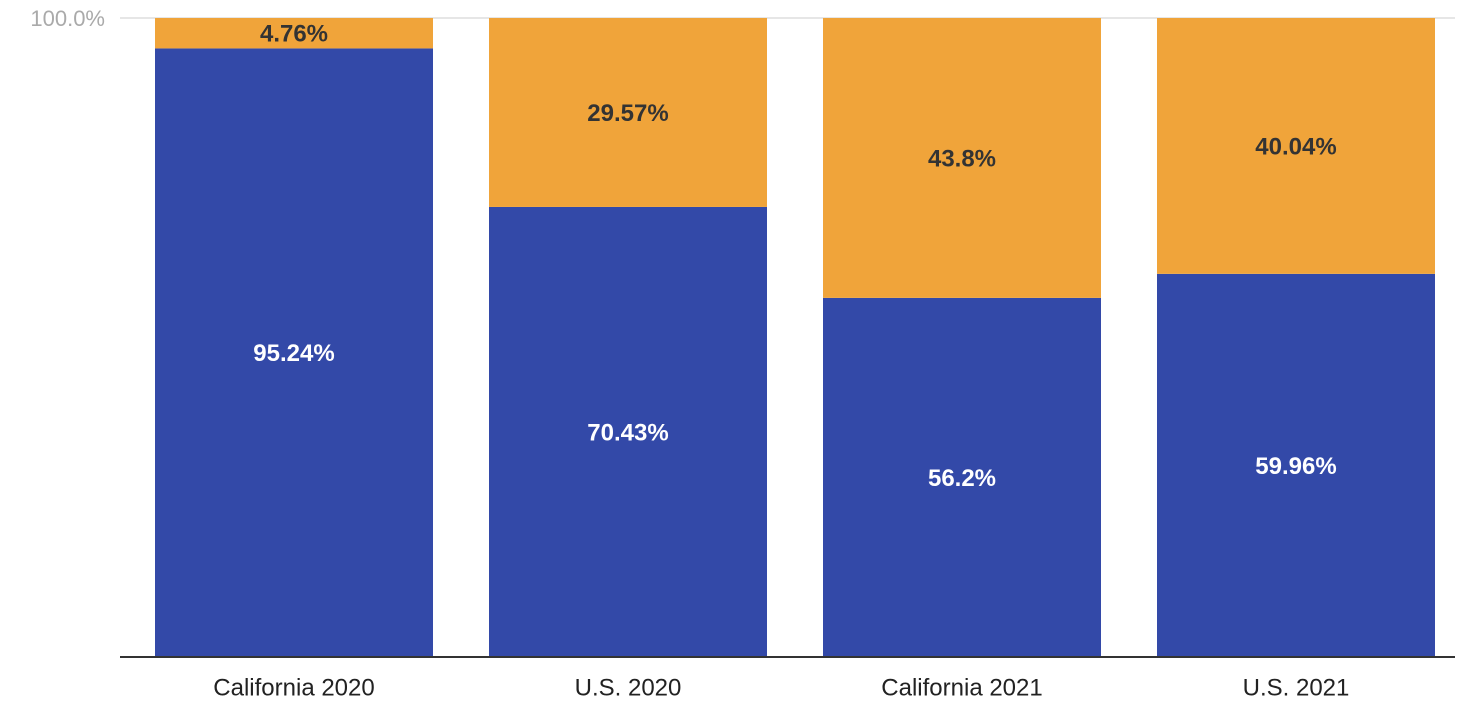 The image size is (1458, 707). What do you see at coordinates (628, 687) in the screenshot?
I see `x-tick-label: U.S. 2020` at bounding box center [628, 687].